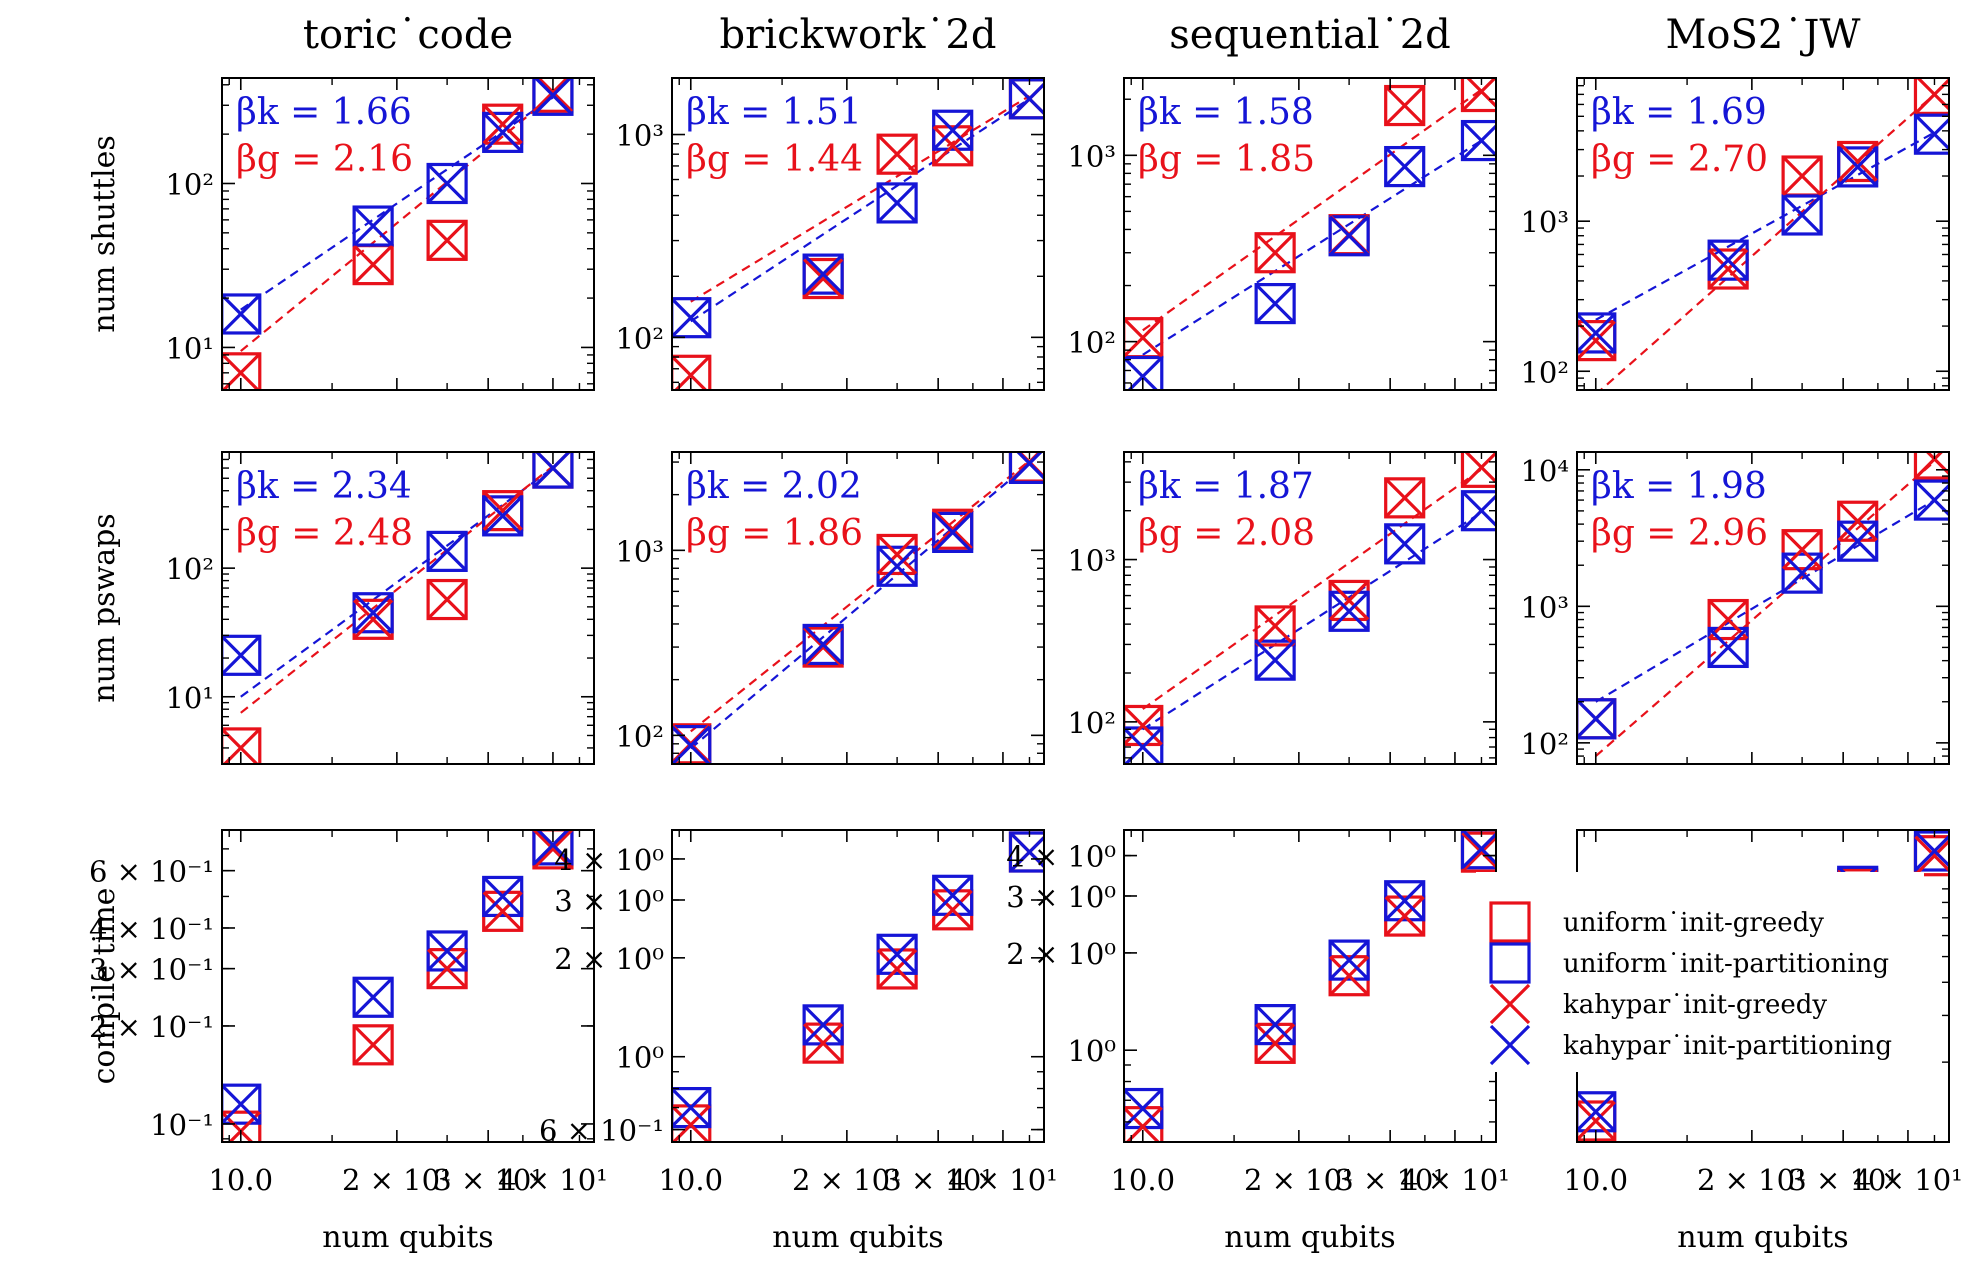  What do you see at coordinates (774, 533) in the screenshot?
I see `beta-annotation: βg = 1.86` at bounding box center [774, 533].